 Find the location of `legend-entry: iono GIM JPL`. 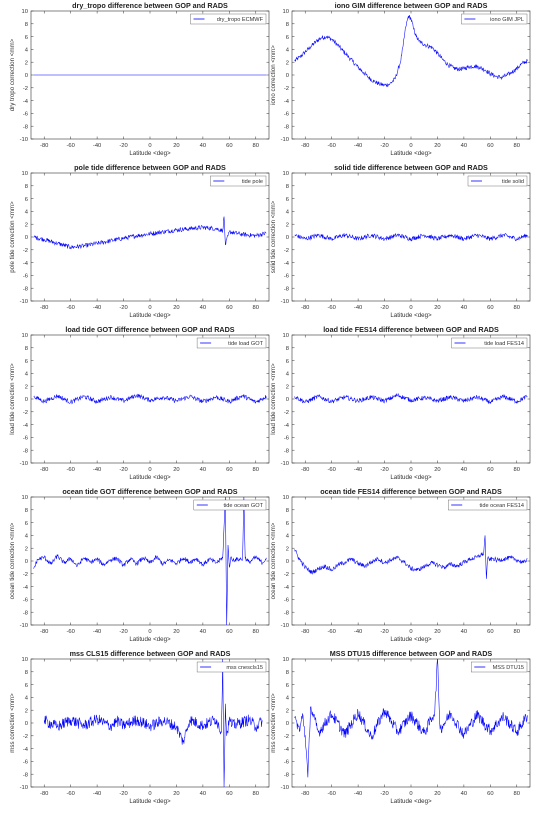

legend-entry: iono GIM JPL is located at coordinates (507, 20).